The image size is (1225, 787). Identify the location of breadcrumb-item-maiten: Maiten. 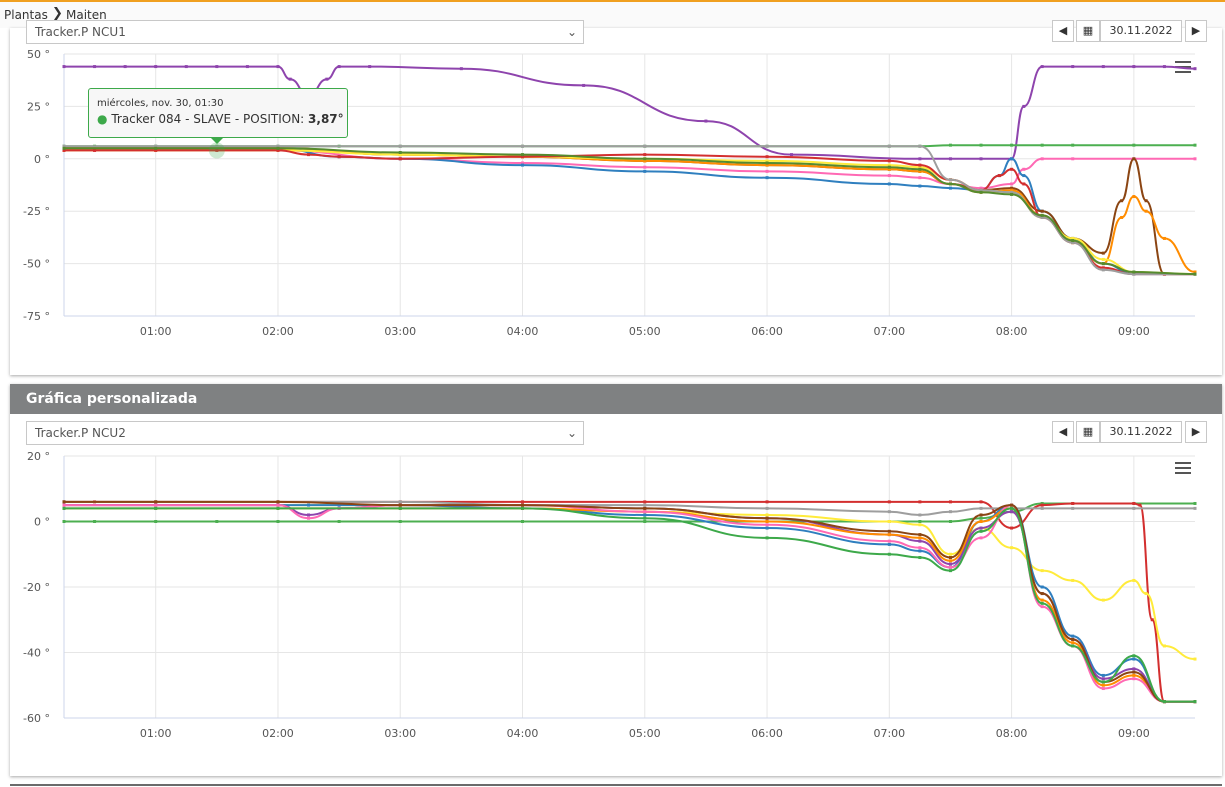
(86, 15).